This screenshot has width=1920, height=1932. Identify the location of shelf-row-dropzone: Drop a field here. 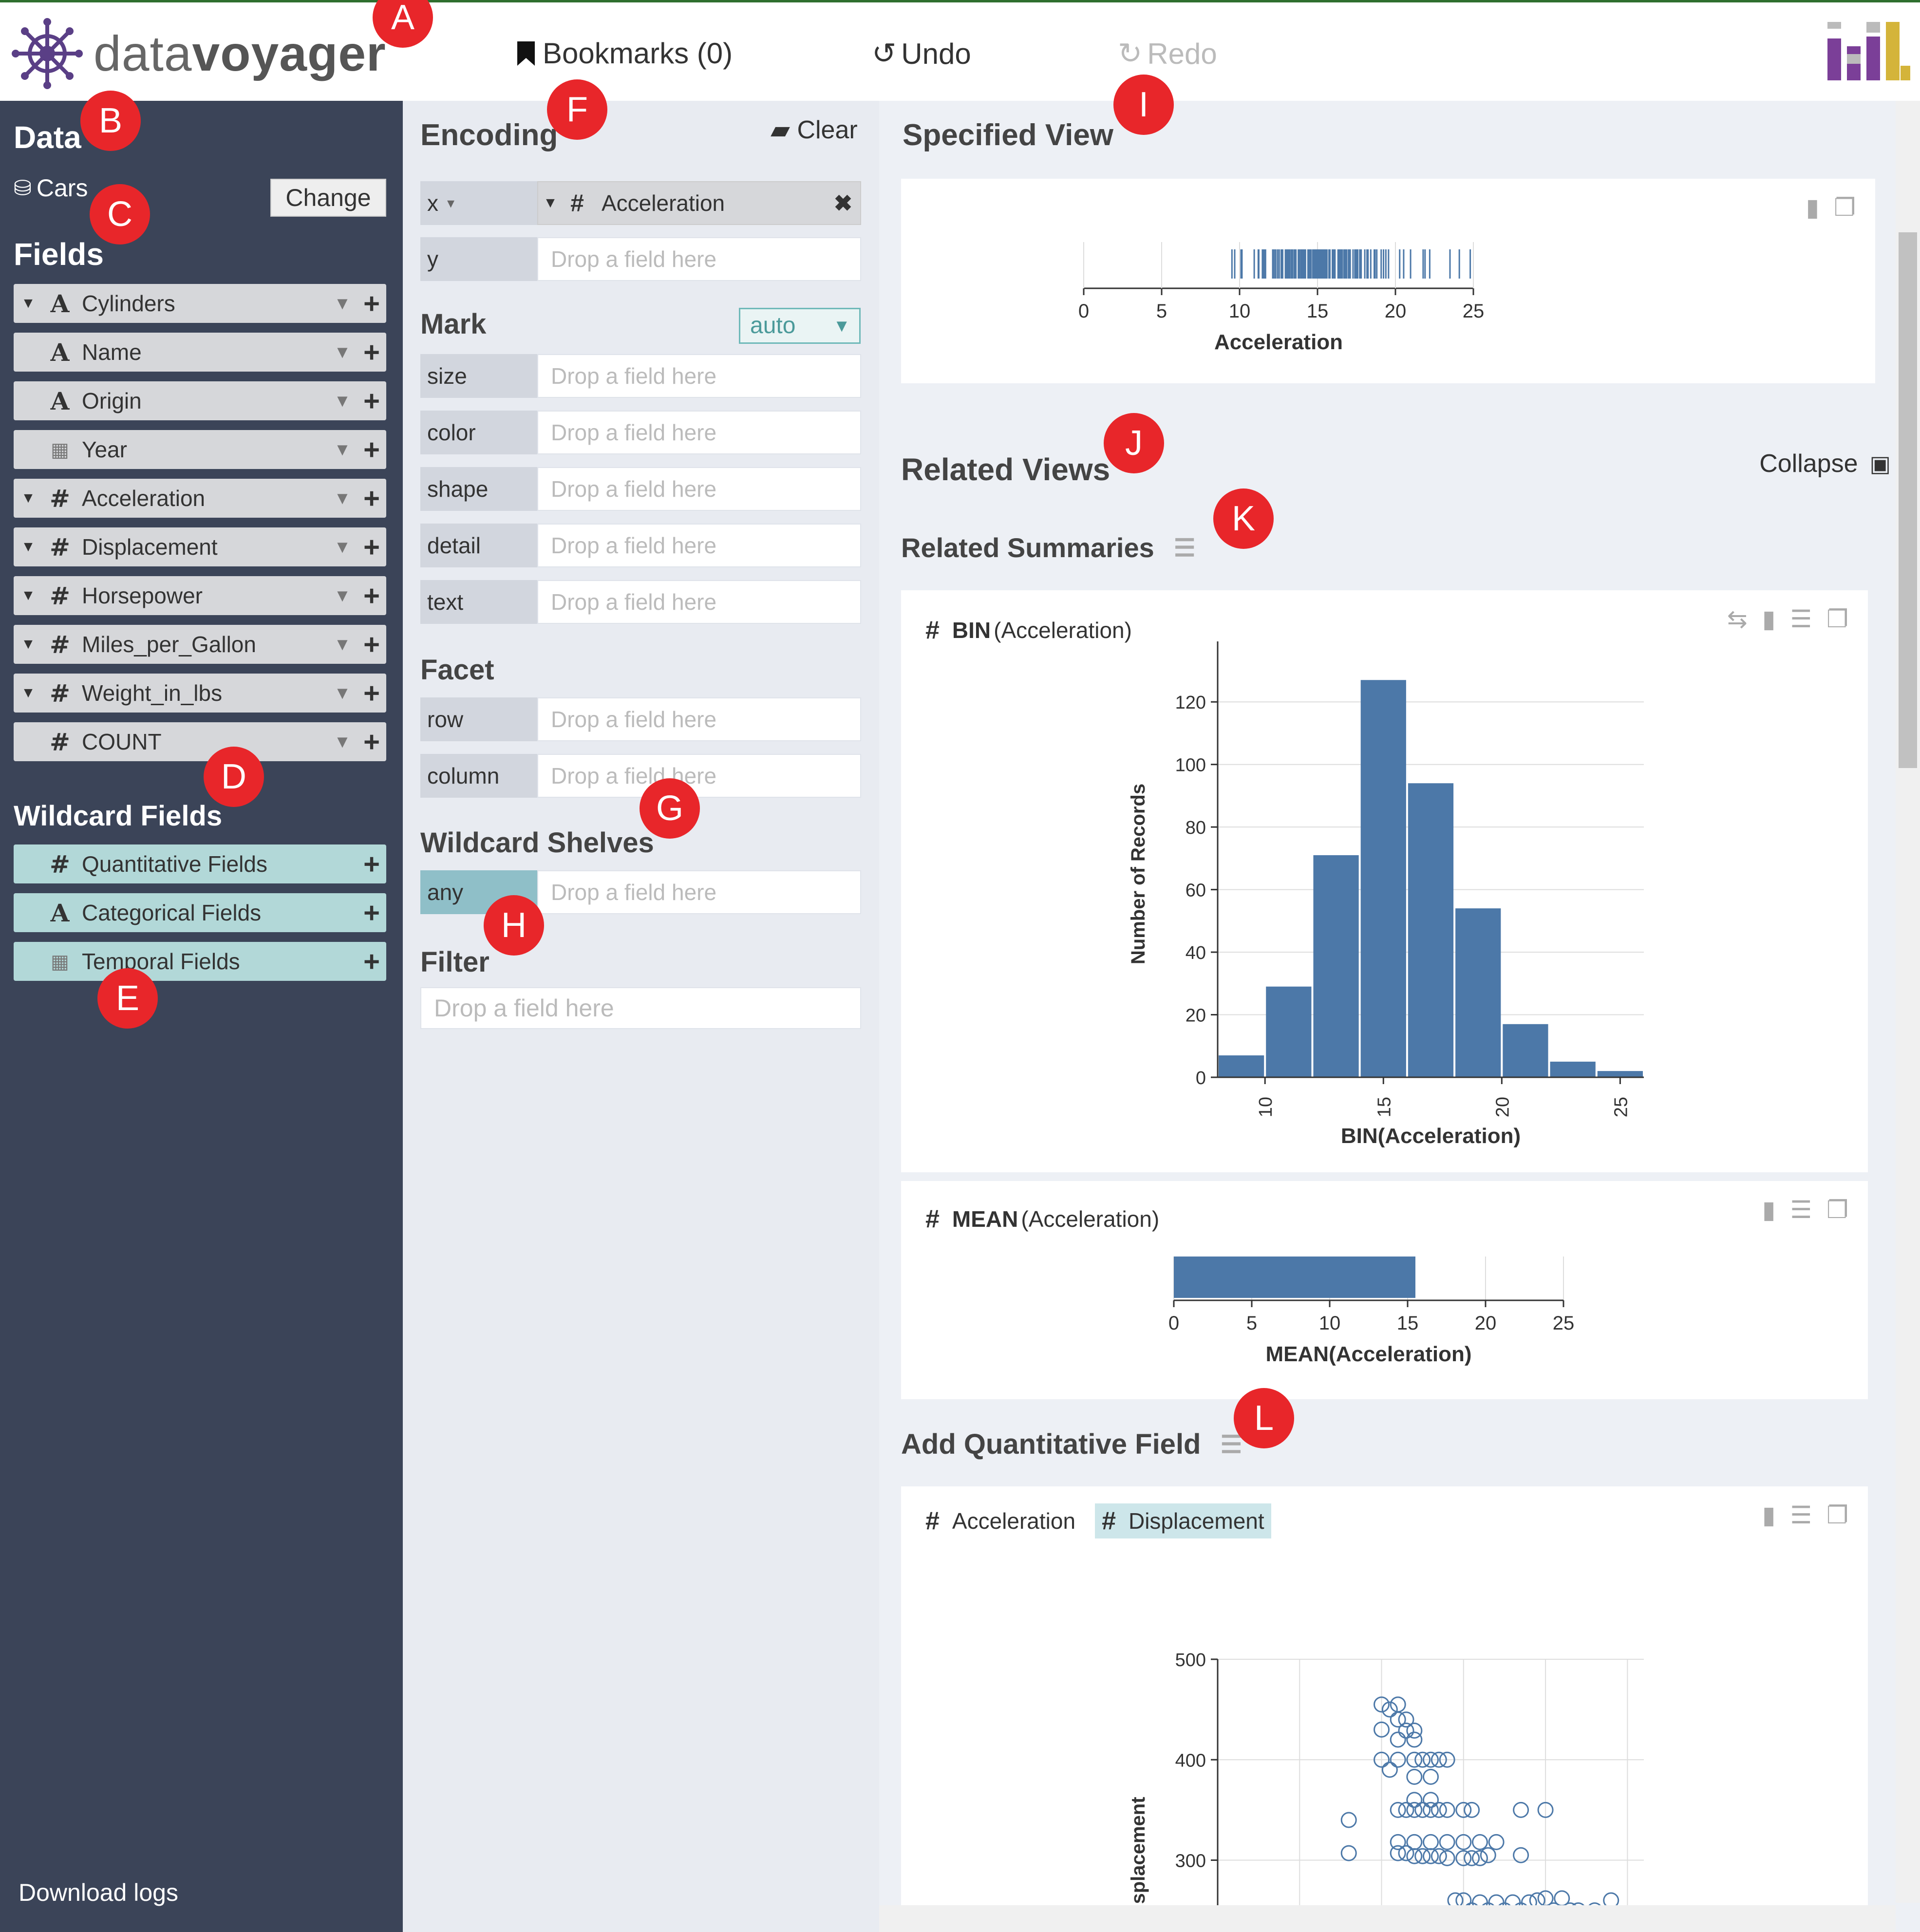
(699, 719).